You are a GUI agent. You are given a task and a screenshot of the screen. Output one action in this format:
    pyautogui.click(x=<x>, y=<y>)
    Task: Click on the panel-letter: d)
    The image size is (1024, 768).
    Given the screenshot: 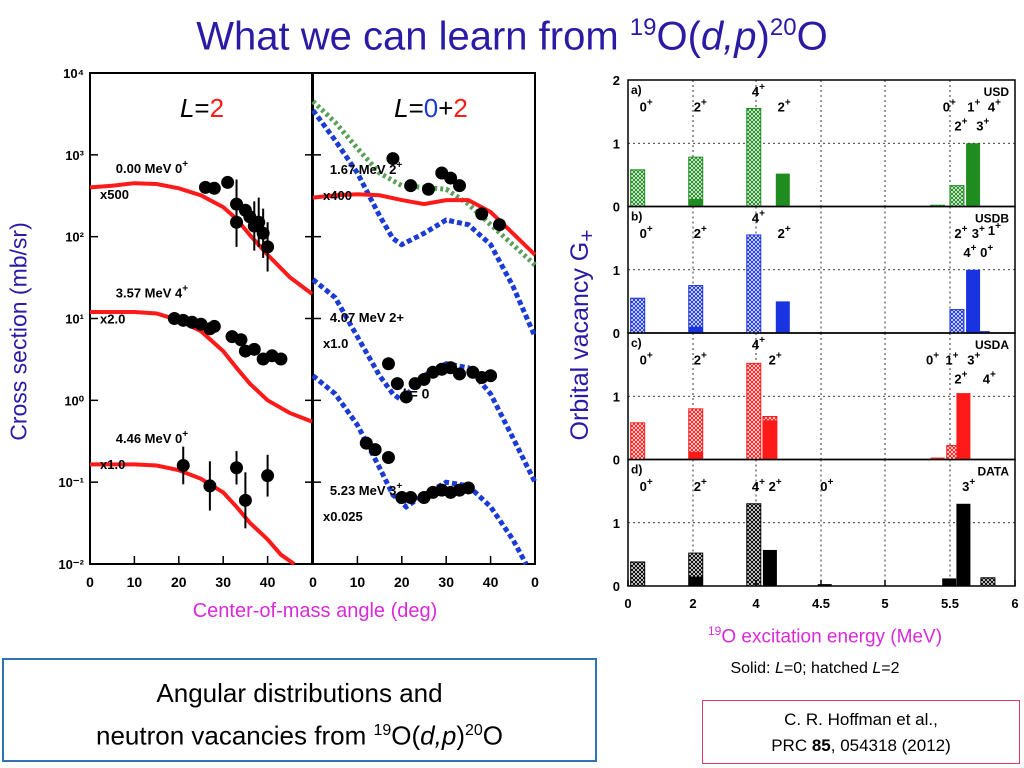 What is the action you would take?
    pyautogui.click(x=636, y=470)
    